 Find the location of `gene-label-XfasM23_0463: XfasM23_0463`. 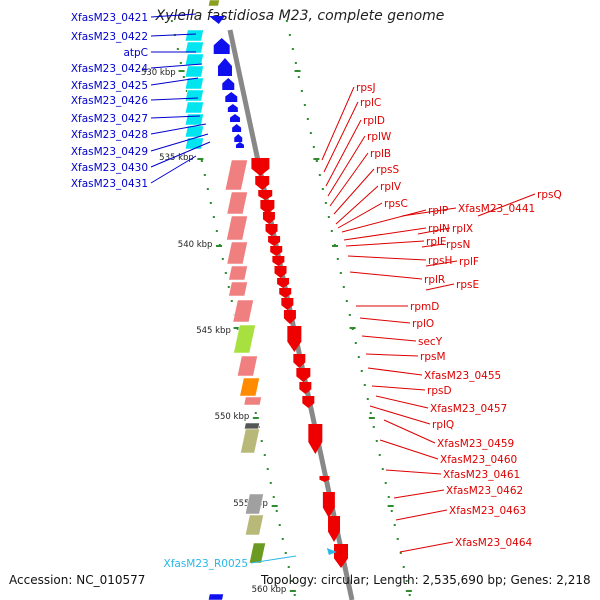

gene-label-XfasM23_0463: XfasM23_0463 is located at coordinates (487, 511).